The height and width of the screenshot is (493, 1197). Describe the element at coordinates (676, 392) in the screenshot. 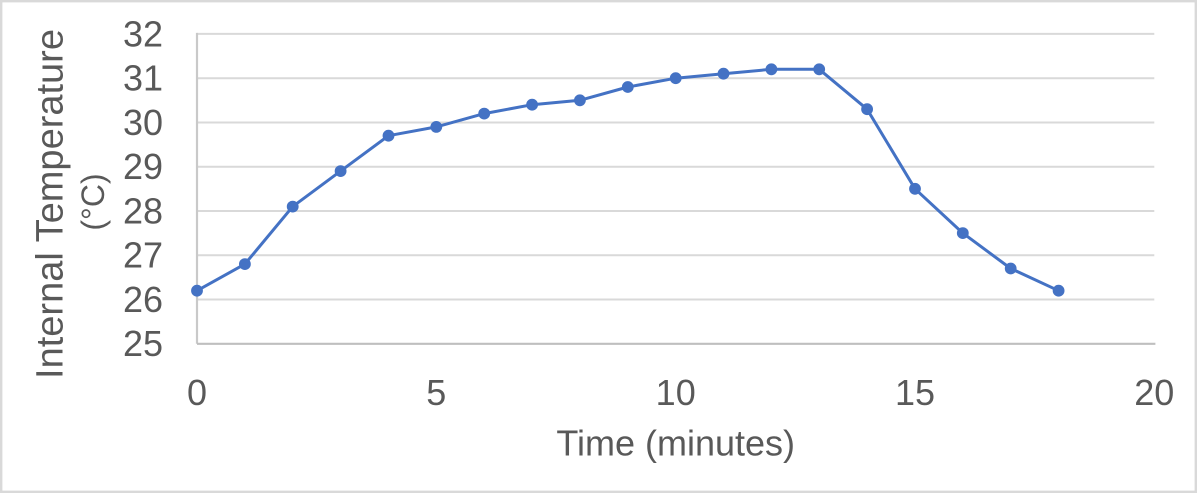

I see `svg-text: 10` at that location.